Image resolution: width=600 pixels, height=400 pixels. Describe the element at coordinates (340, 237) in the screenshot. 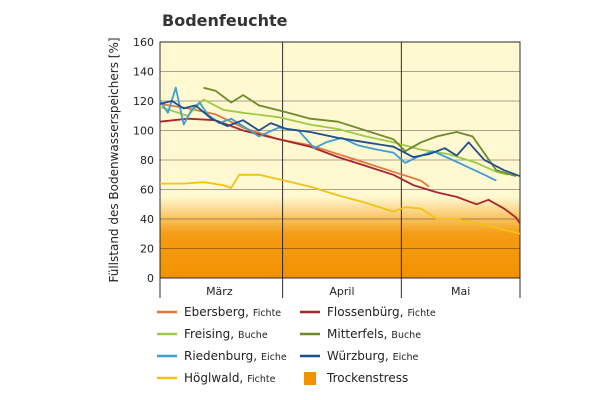

I see `drought-stress-band` at that location.